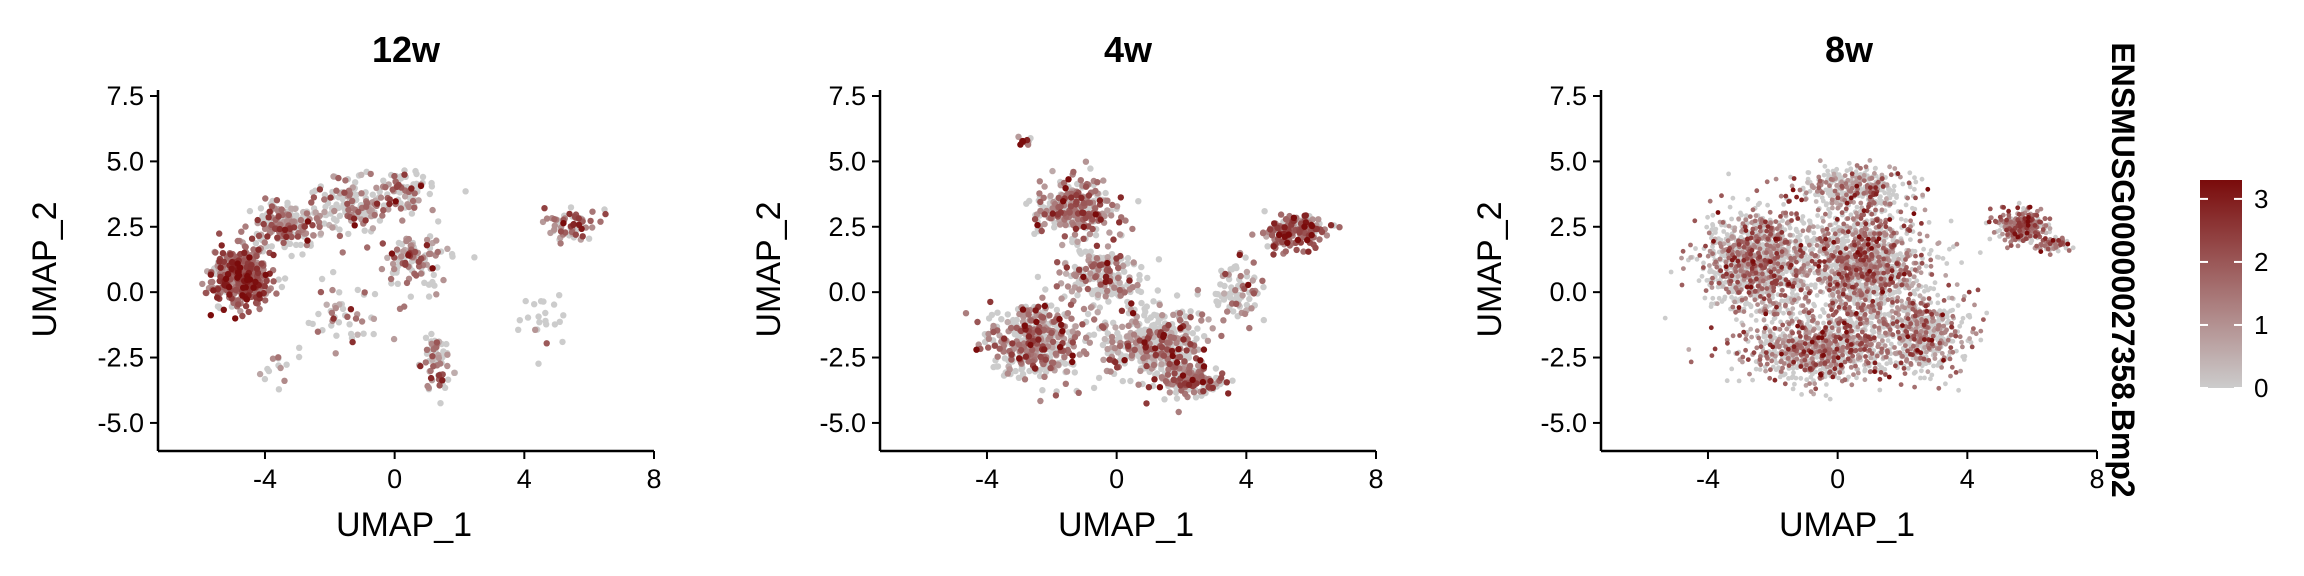 This screenshot has width=2304, height=576. I want to click on y-tick-label: 0.0, so click(125, 292).